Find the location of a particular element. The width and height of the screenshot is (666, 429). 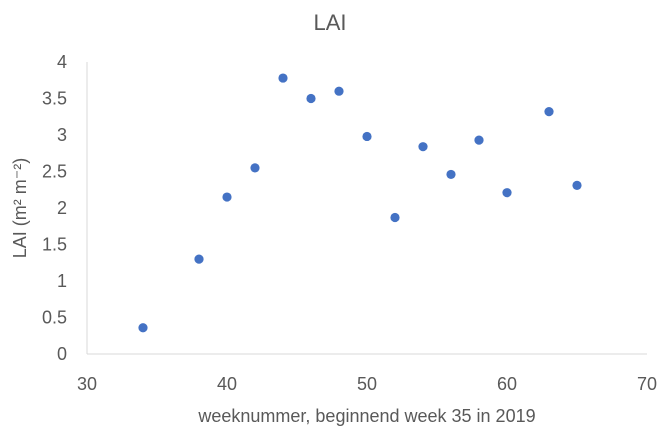

y-tick-label: 1.5 is located at coordinates (54, 245).